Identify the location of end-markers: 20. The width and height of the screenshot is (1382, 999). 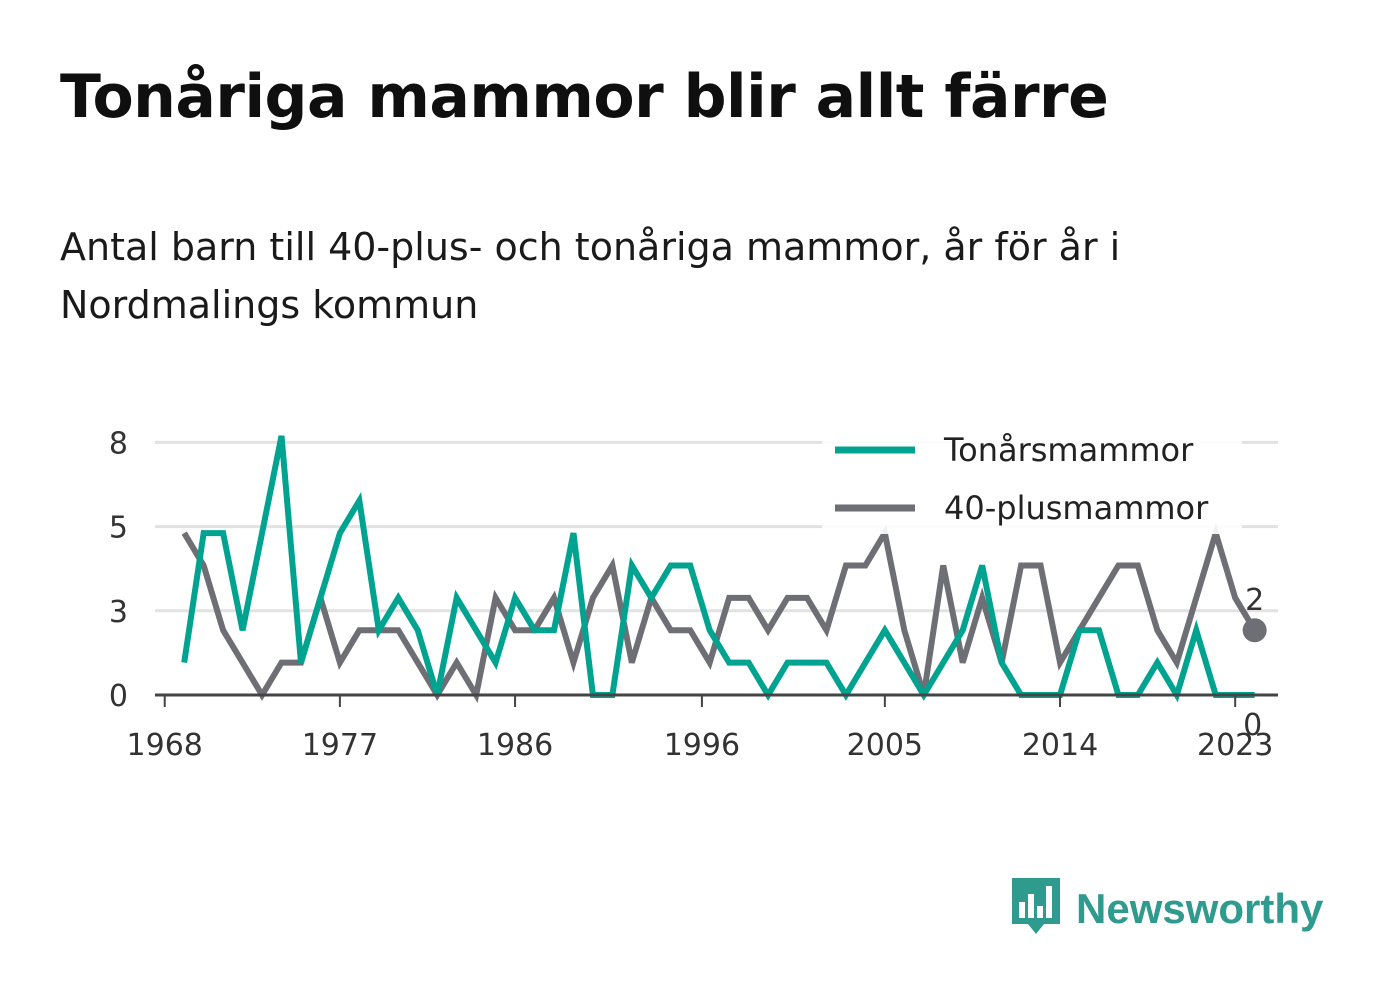
(1254, 663).